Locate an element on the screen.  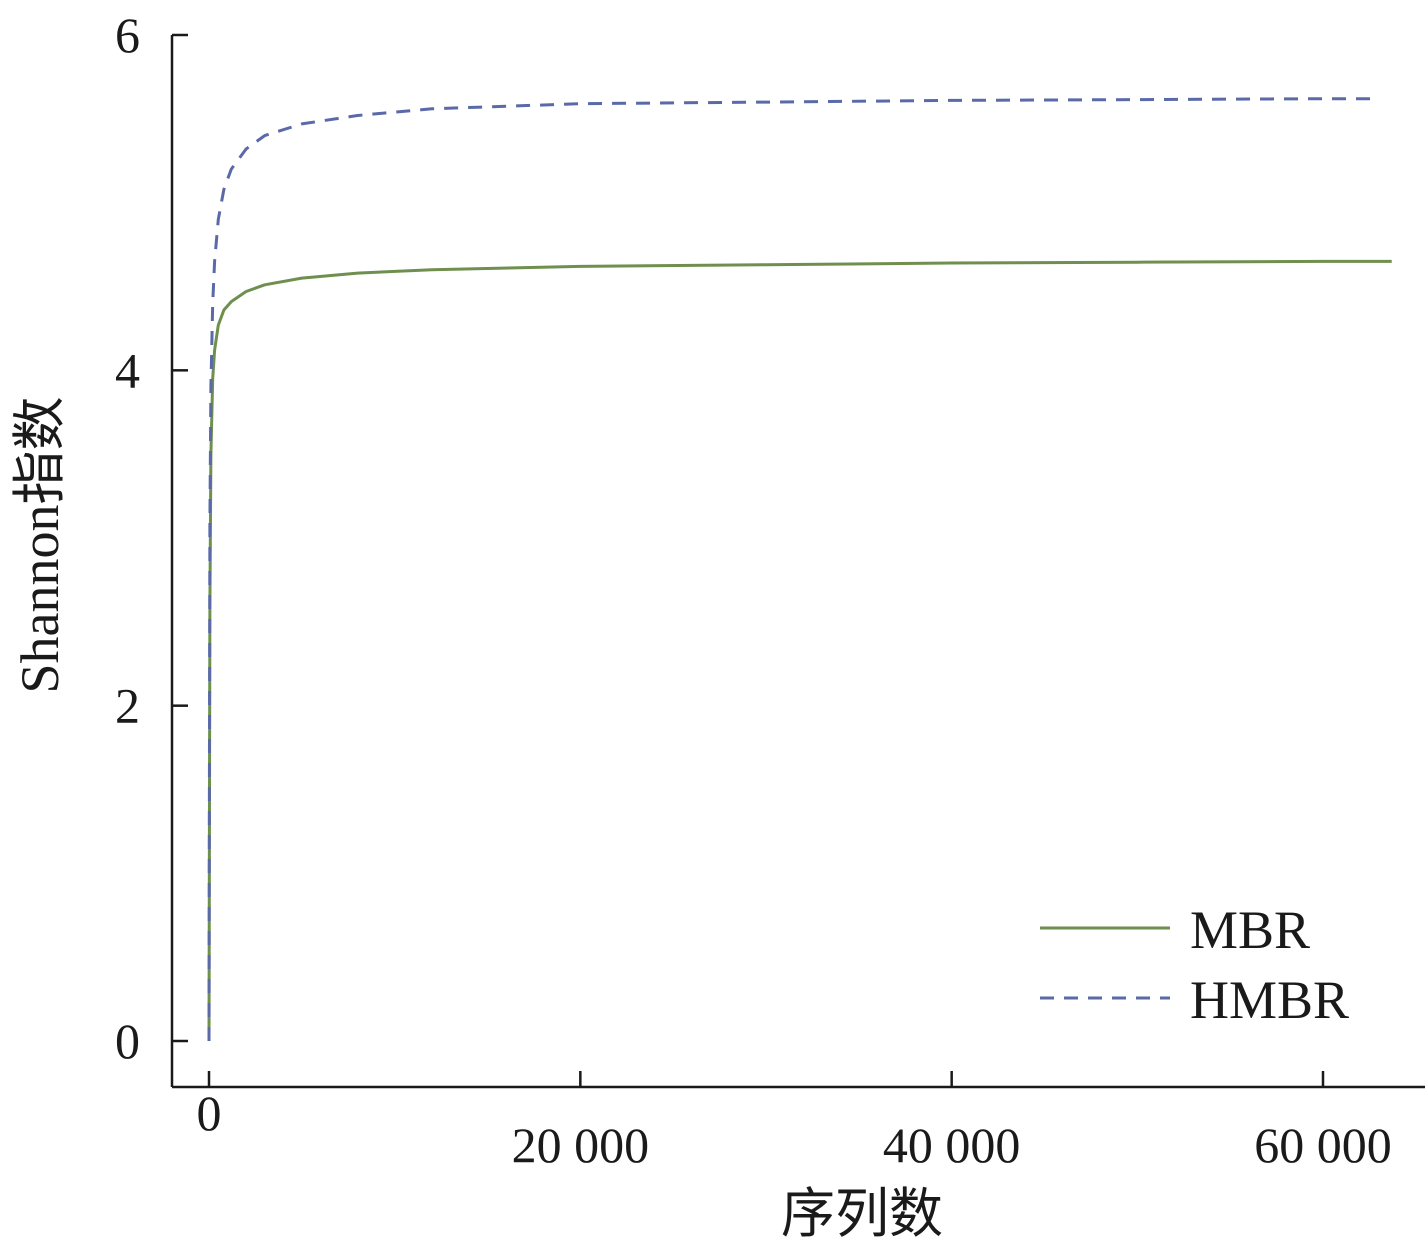
y-tick-label: 6 is located at coordinates (127, 35).